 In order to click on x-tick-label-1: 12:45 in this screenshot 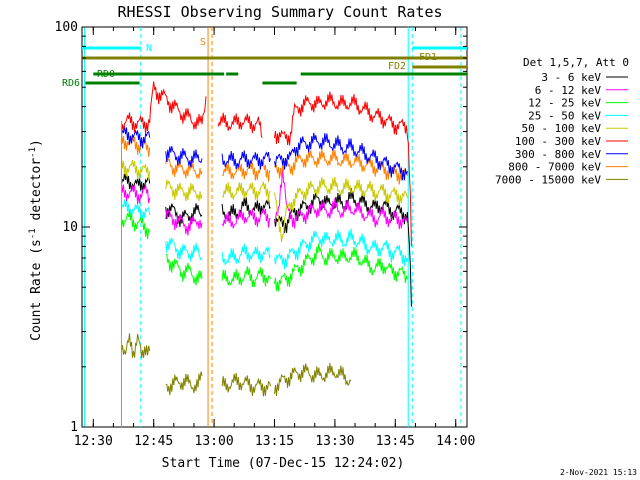, I will do `click(153, 441)`.